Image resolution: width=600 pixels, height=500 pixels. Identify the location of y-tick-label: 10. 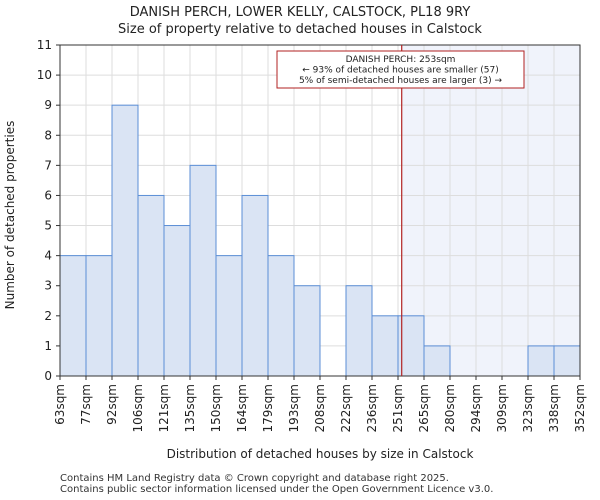
(44, 75).